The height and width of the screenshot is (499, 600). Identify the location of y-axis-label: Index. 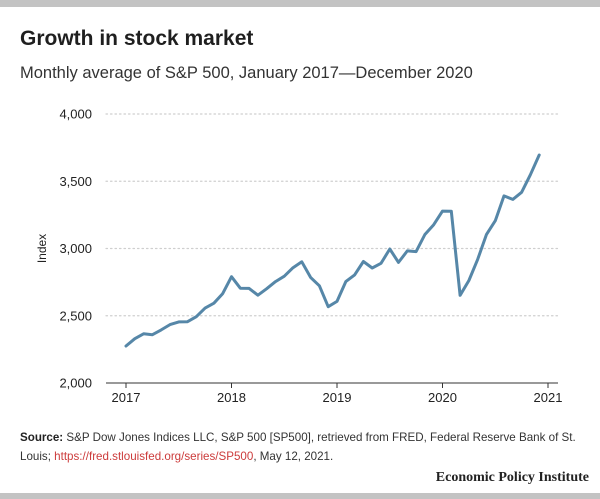
(42, 248).